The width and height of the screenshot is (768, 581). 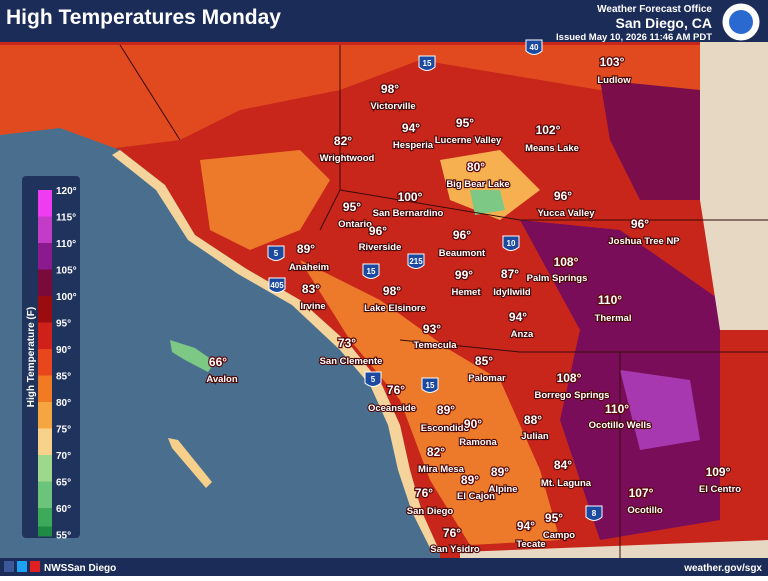 I want to click on city-temp: 103°, so click(x=612, y=62).